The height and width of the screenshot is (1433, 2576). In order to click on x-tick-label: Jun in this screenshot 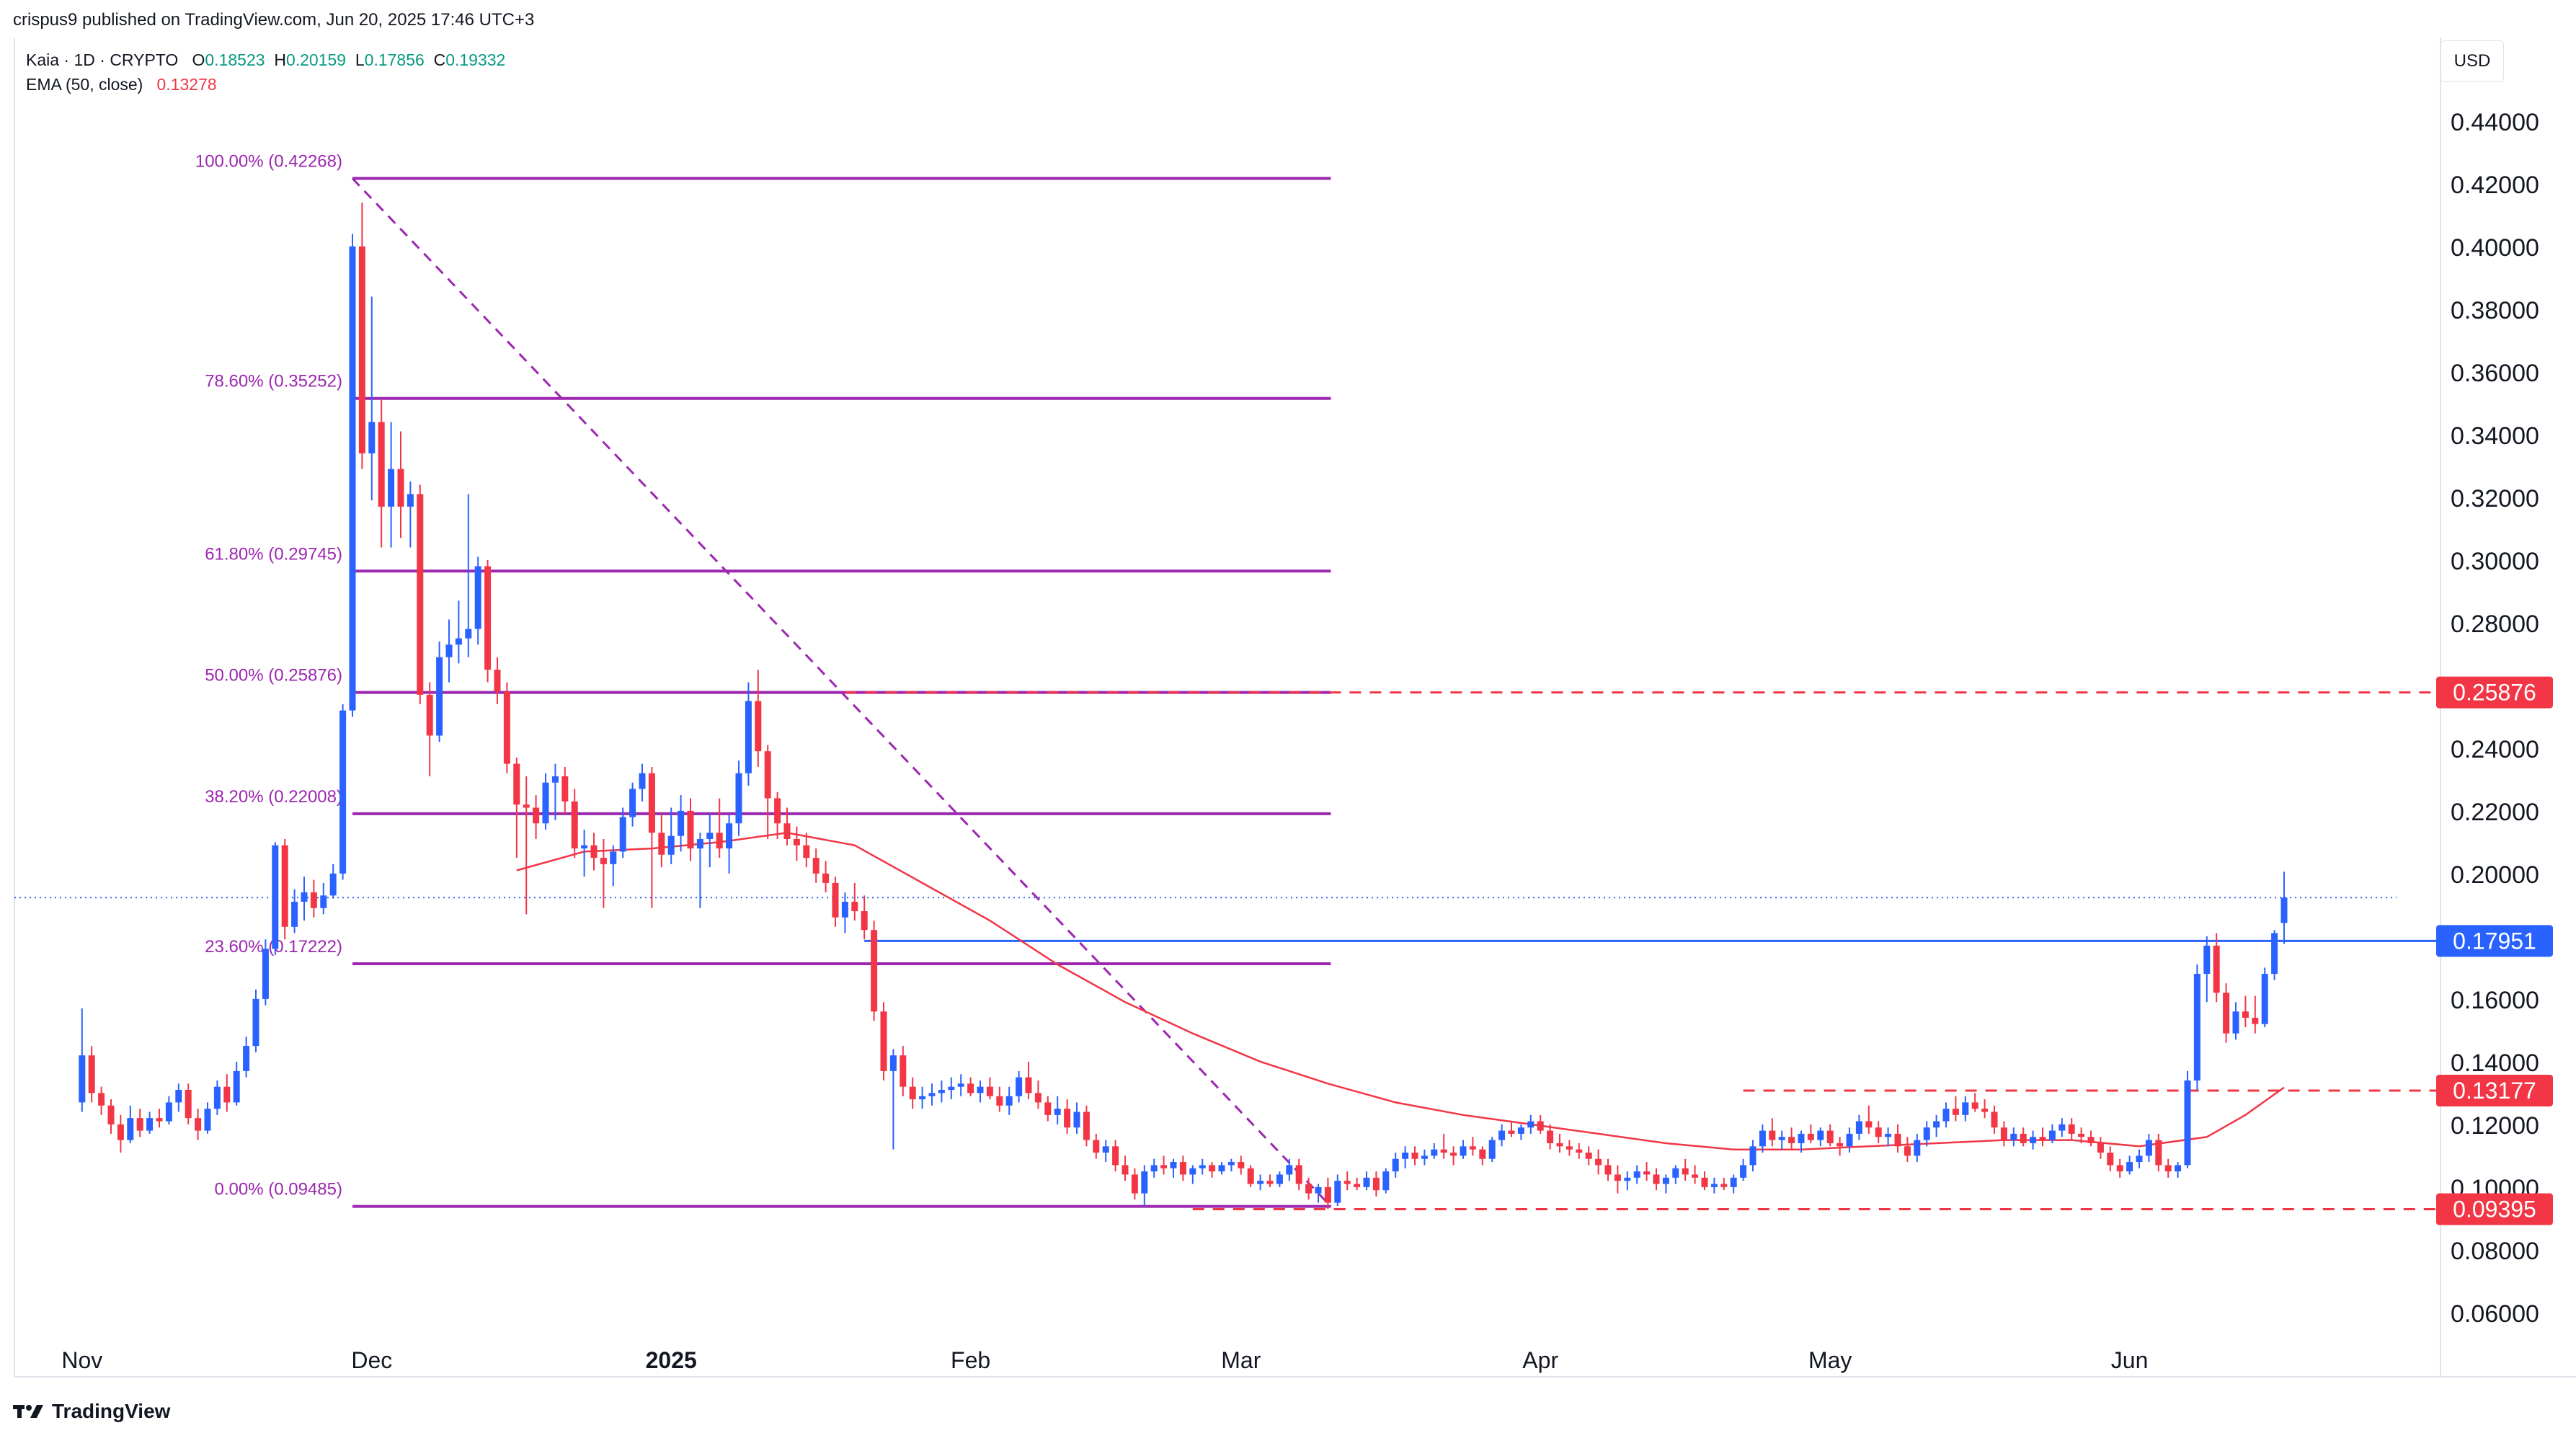, I will do `click(2130, 1360)`.